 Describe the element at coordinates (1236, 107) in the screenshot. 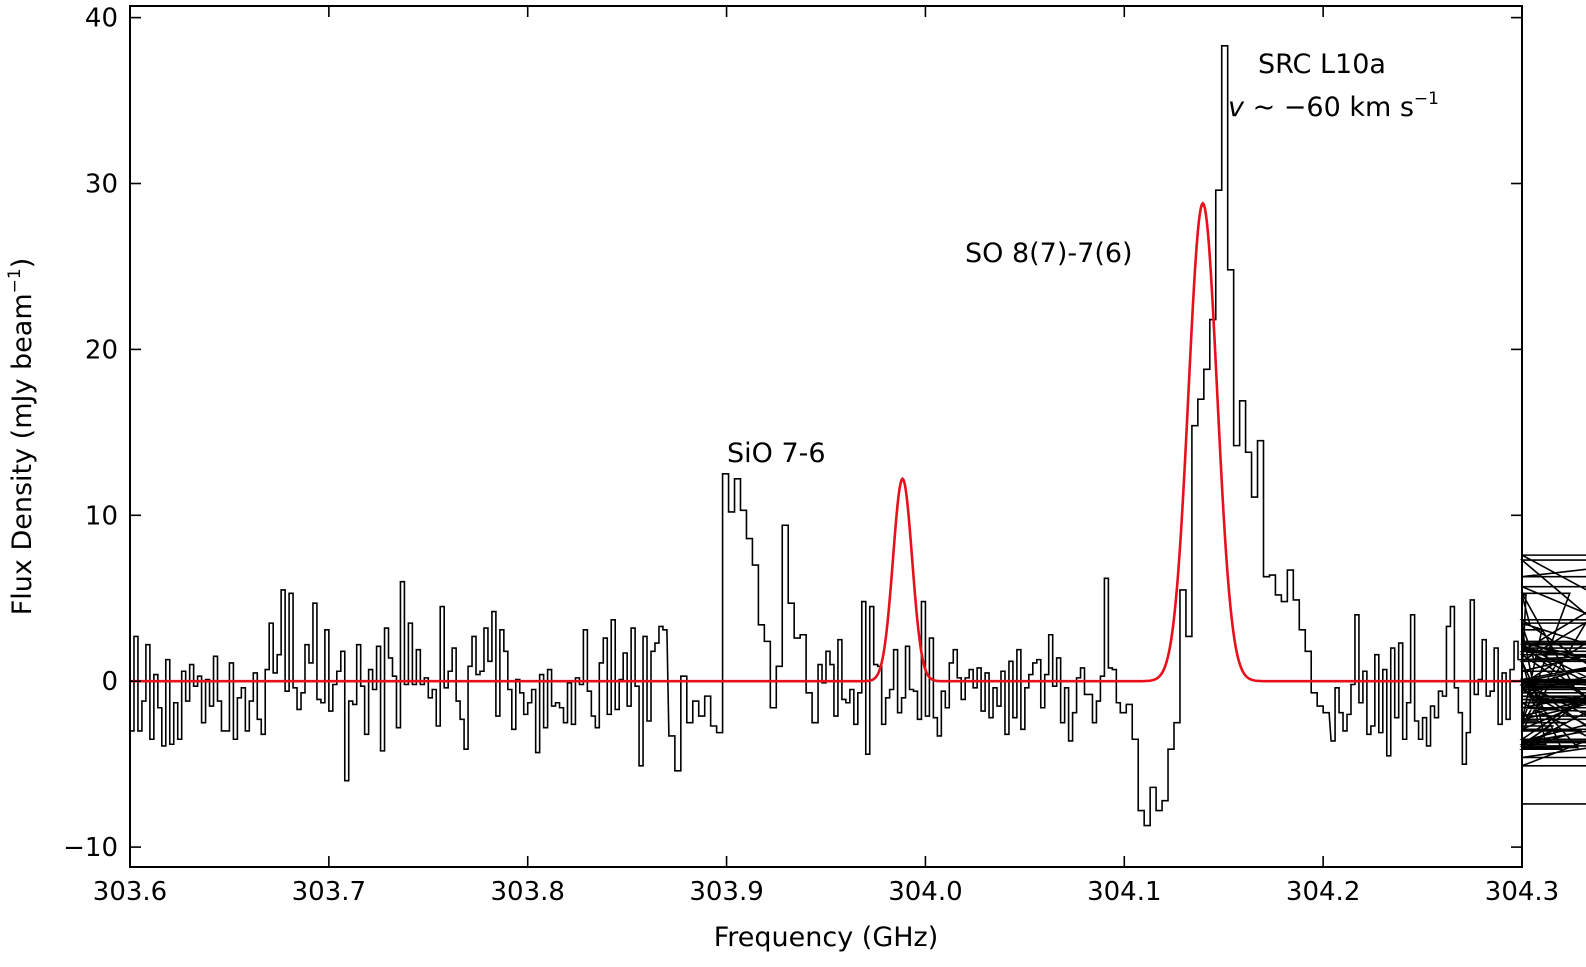

I see `velocity-symbol: v` at that location.